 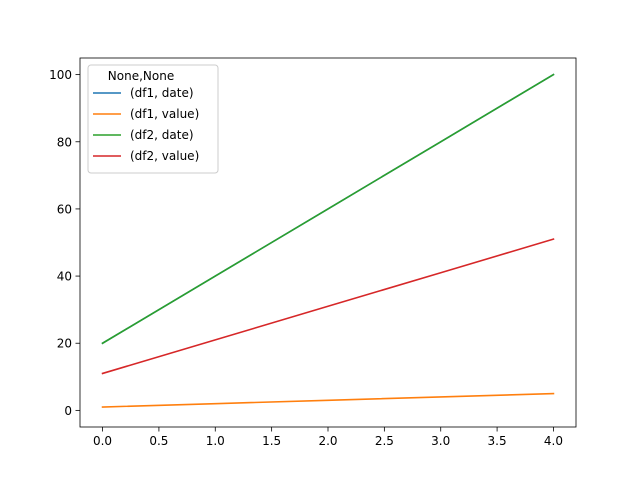 I want to click on y-tick-label: 20, so click(x=64, y=344).